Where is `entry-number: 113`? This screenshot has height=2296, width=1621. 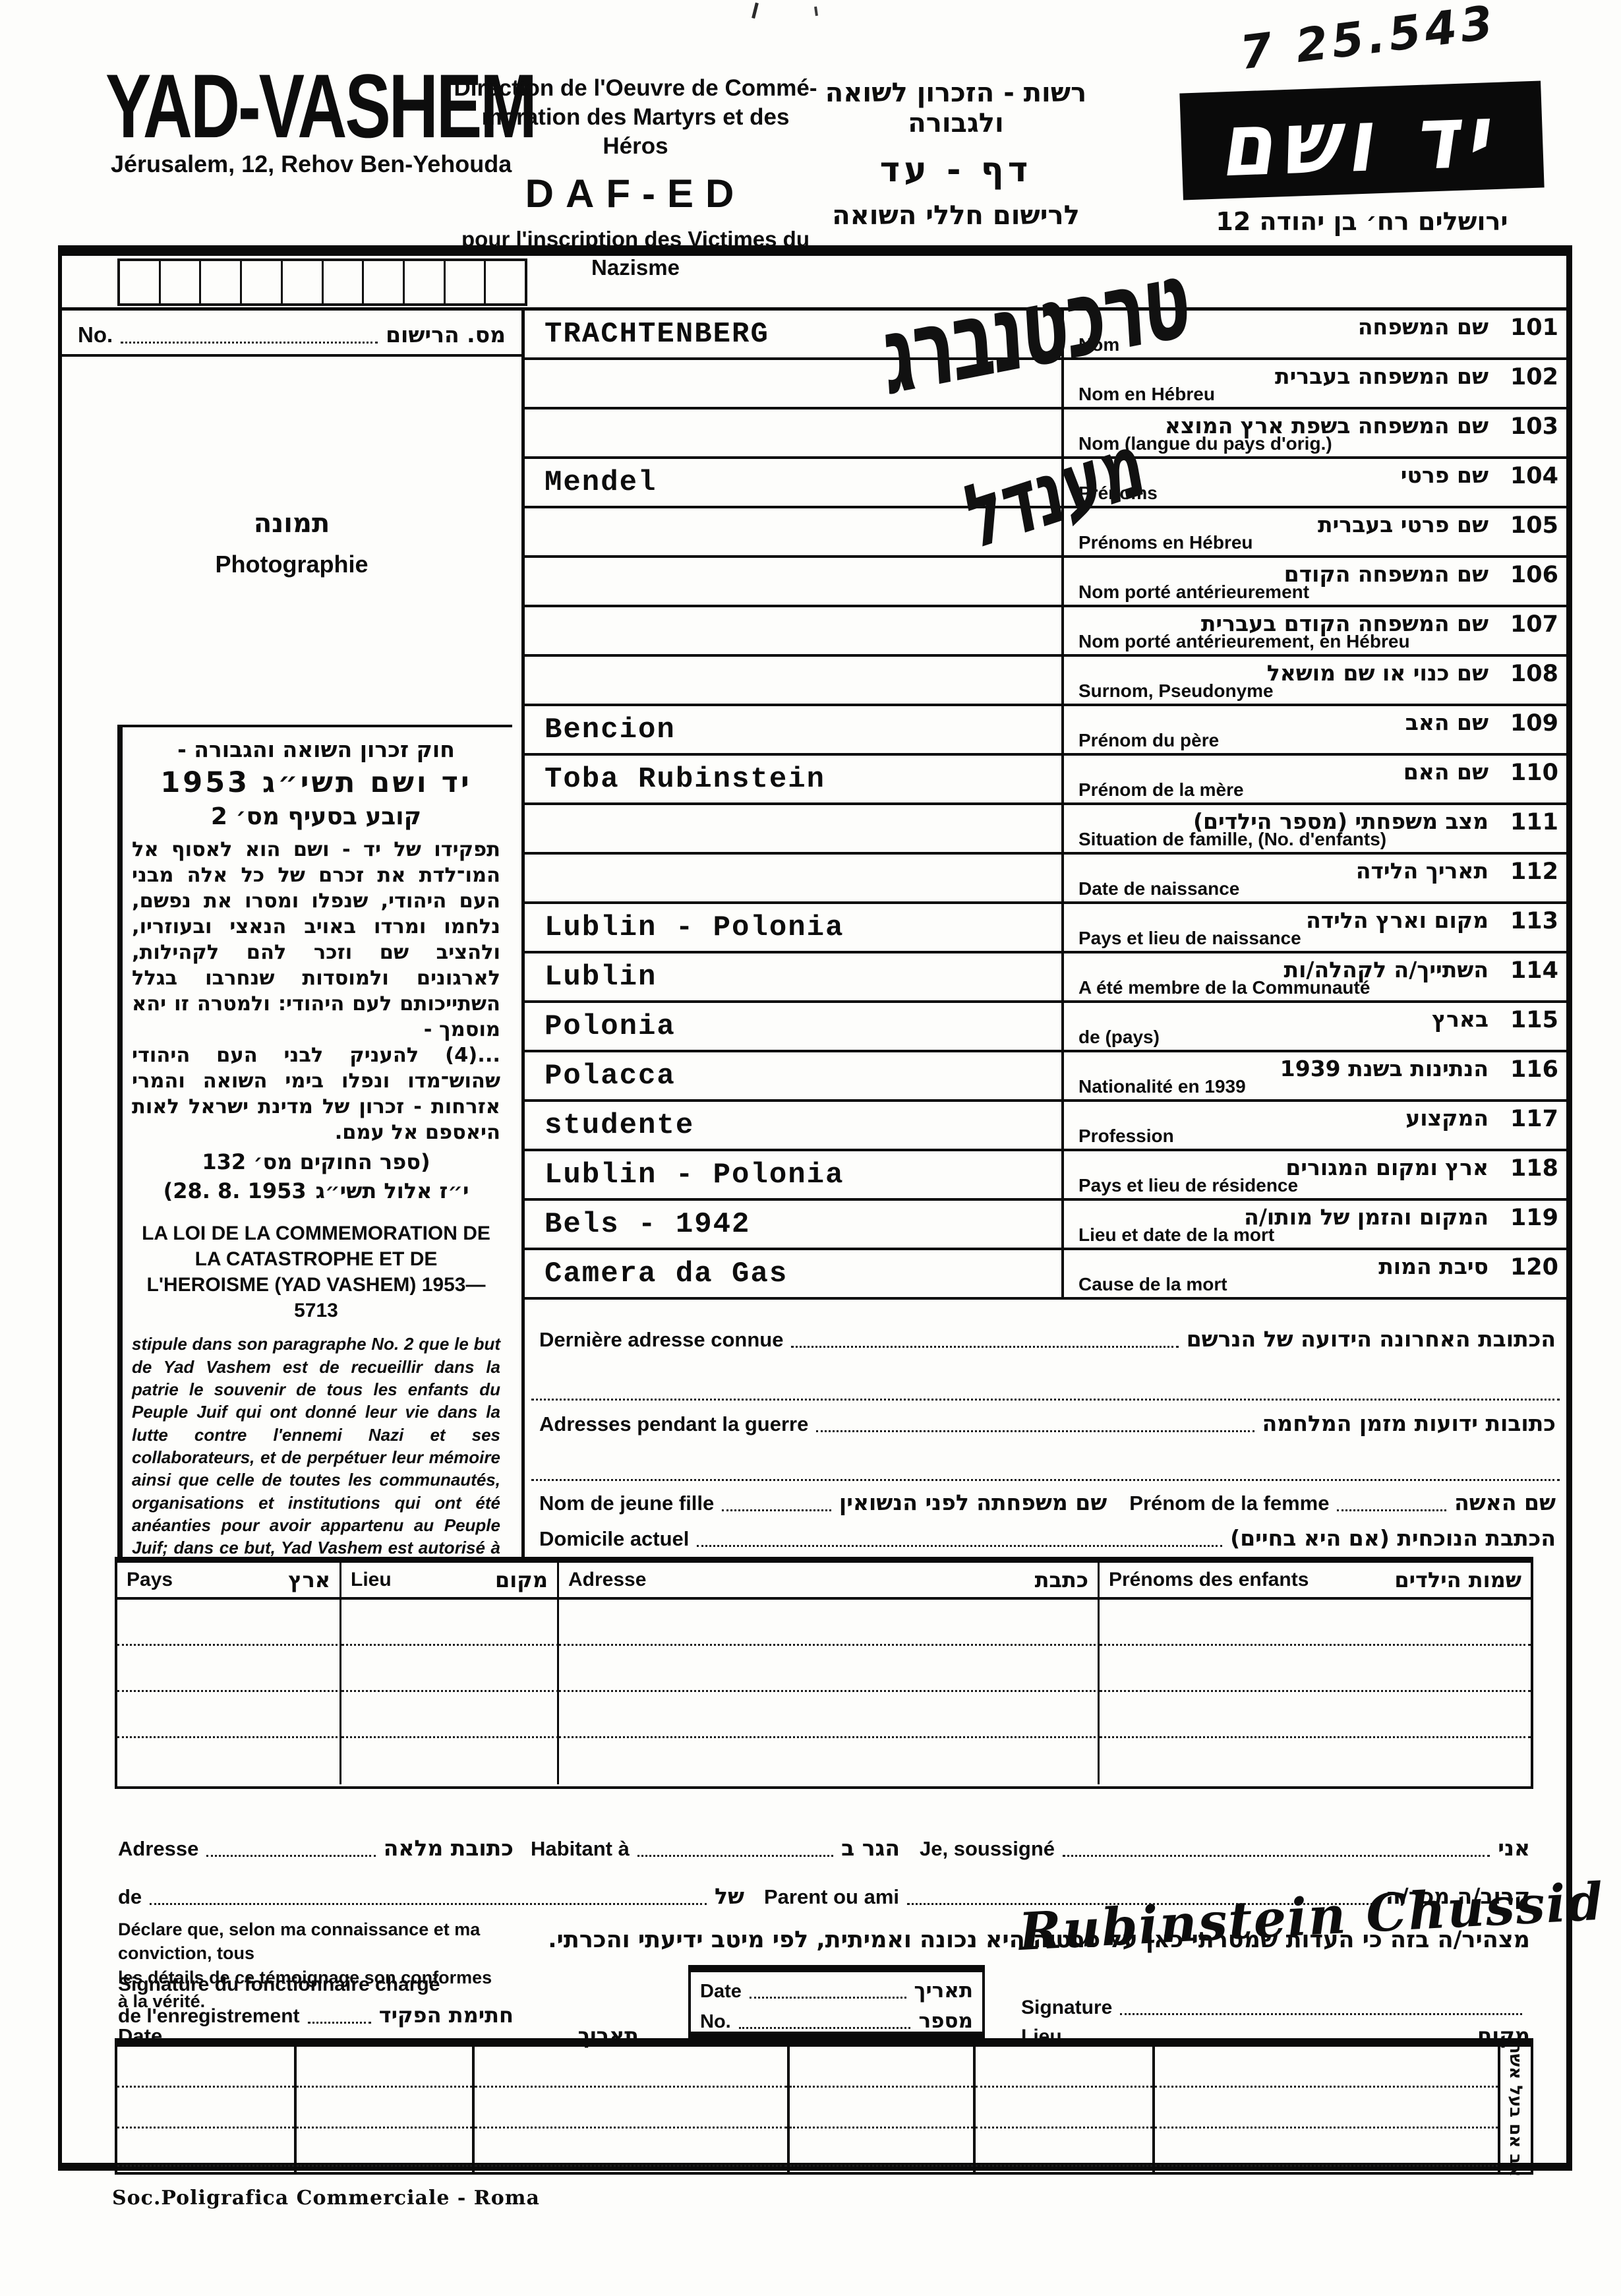
entry-number: 113 is located at coordinates (1534, 921).